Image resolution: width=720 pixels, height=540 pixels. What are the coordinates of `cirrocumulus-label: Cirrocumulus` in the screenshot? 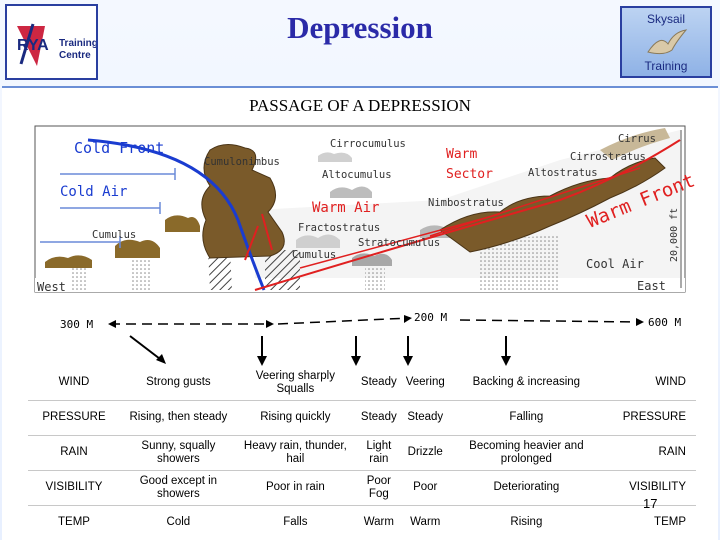 It's located at (368, 144).